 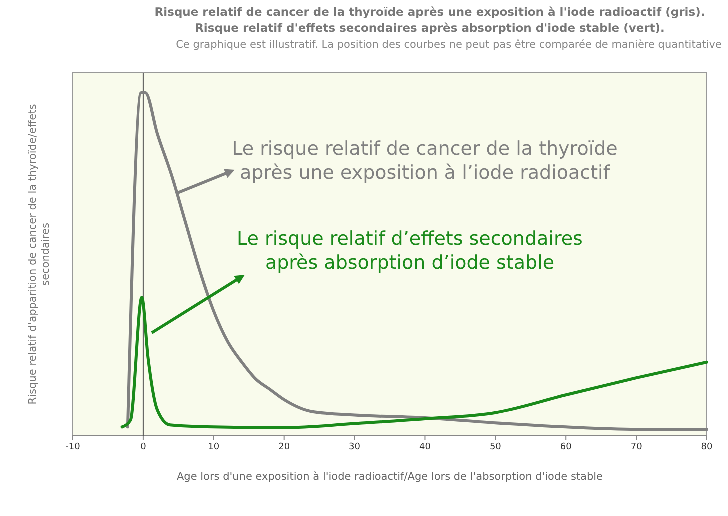 What do you see at coordinates (73, 447) in the screenshot?
I see `x-tick-label: -10` at bounding box center [73, 447].